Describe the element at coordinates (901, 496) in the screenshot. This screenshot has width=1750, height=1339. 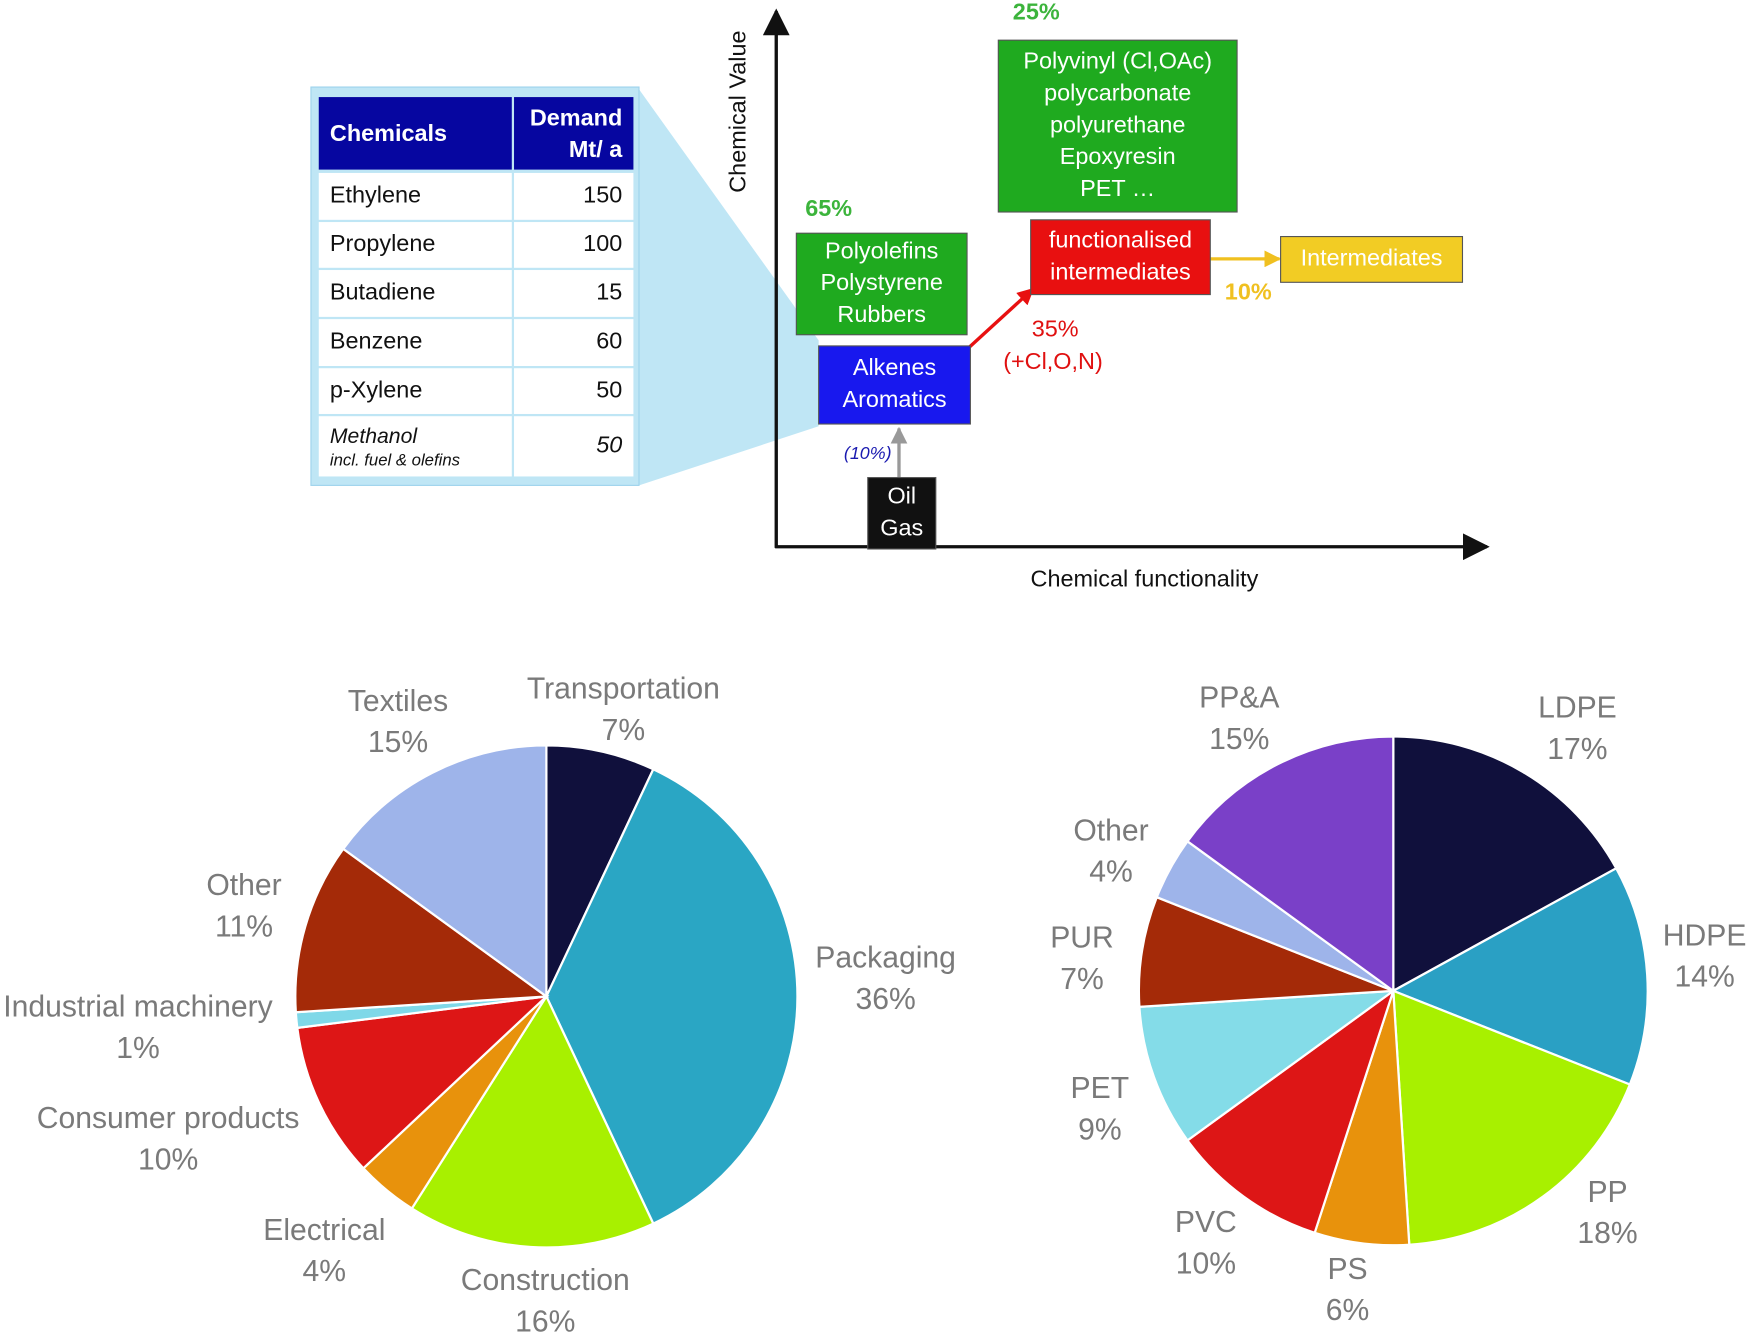
I see `node-label: Oil` at that location.